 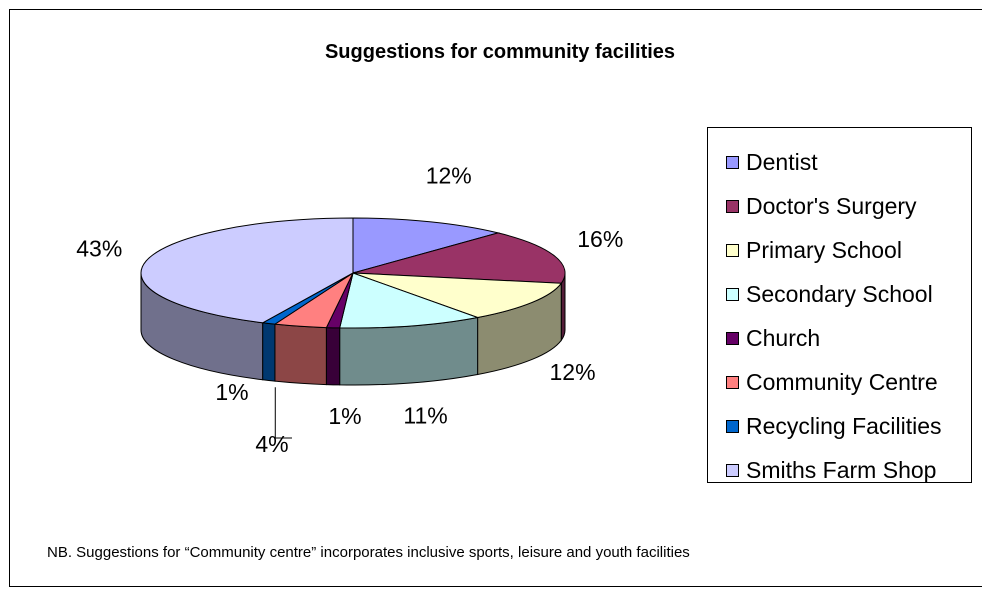 I want to click on legend-label: Community Centre, so click(x=842, y=381).